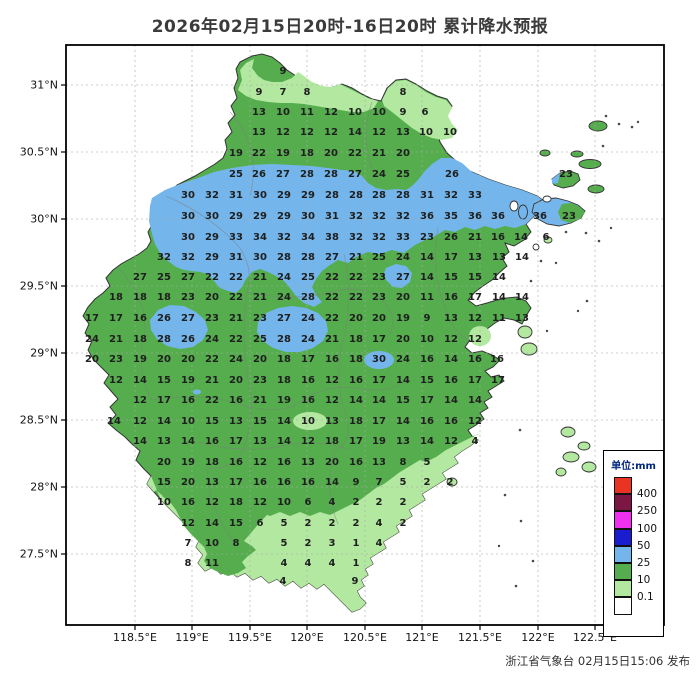  I want to click on legend-threshold-label: 100, so click(647, 528).